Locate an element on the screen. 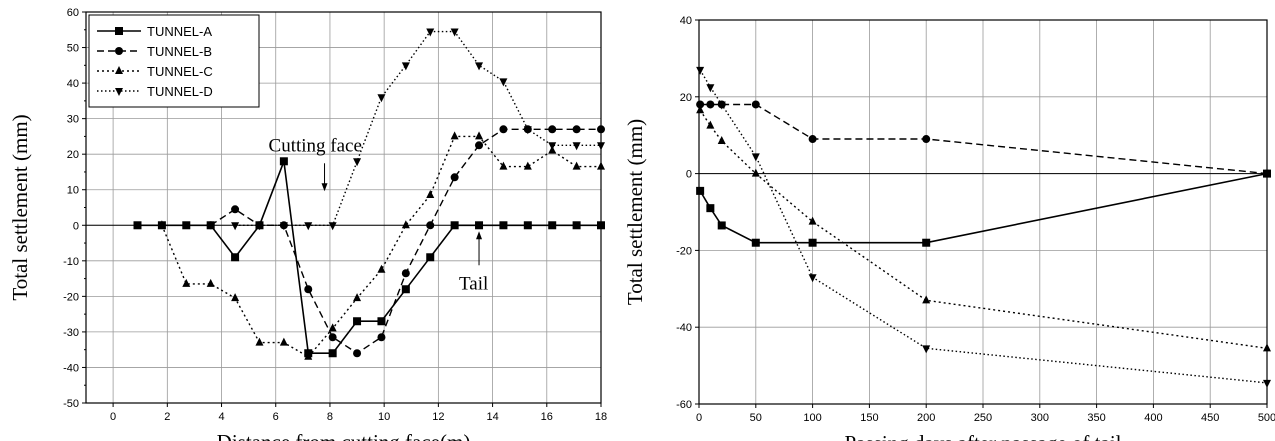 This screenshot has height=441, width=1275. x-tick-label: 4 is located at coordinates (221, 417).